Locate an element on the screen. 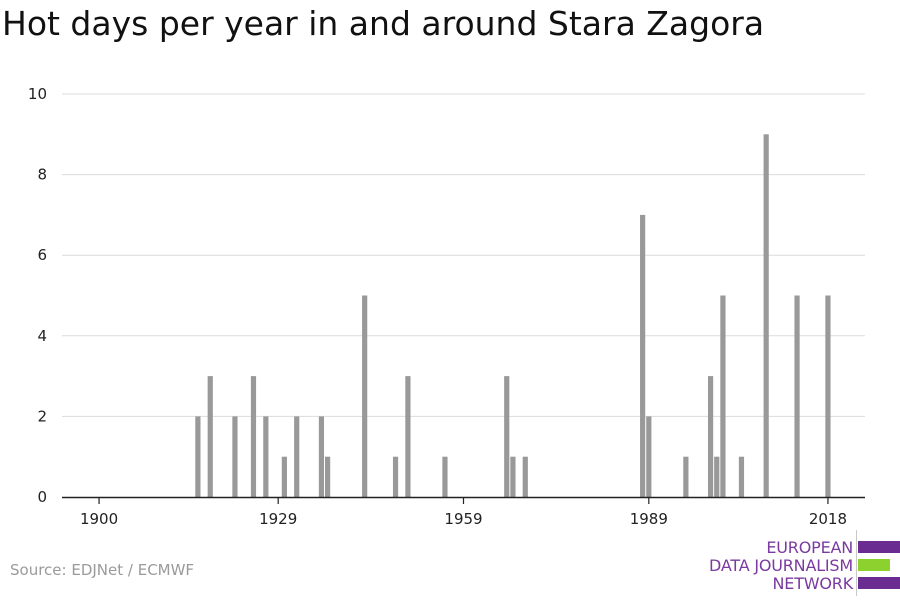  logo-text-line1: EUROPEAN is located at coordinates (809, 547).